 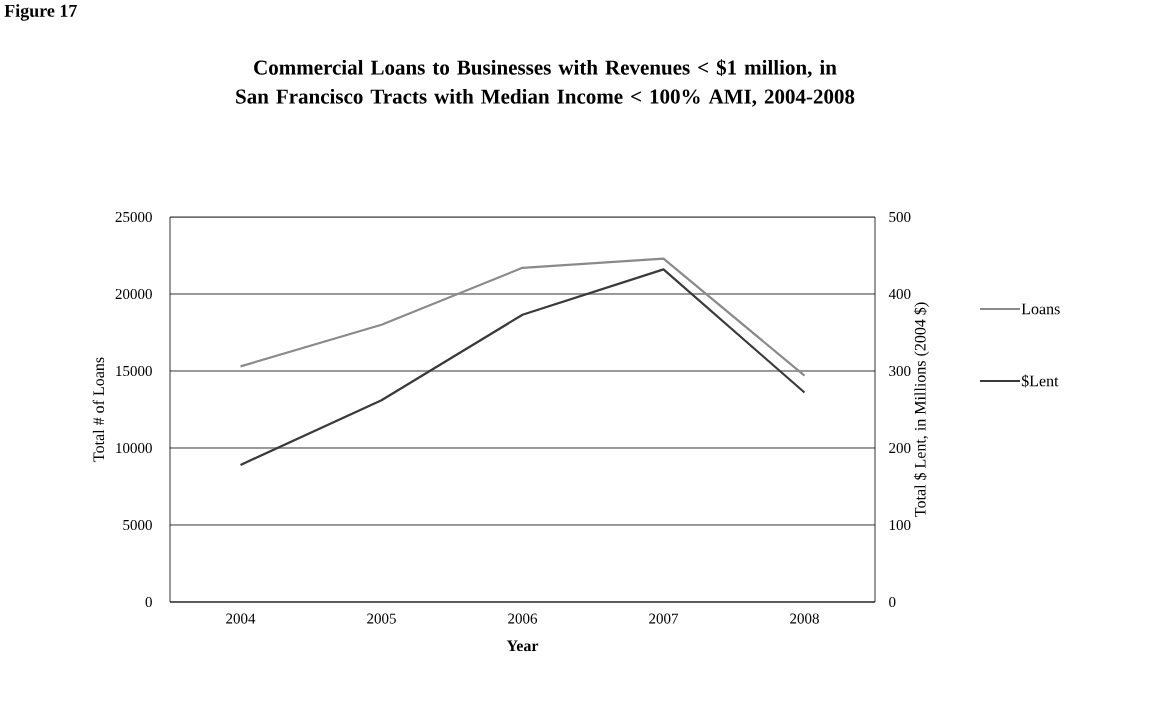 I want to click on y2-axis-title: Total $ Lent, in Millions (2004 $), so click(x=921, y=409).